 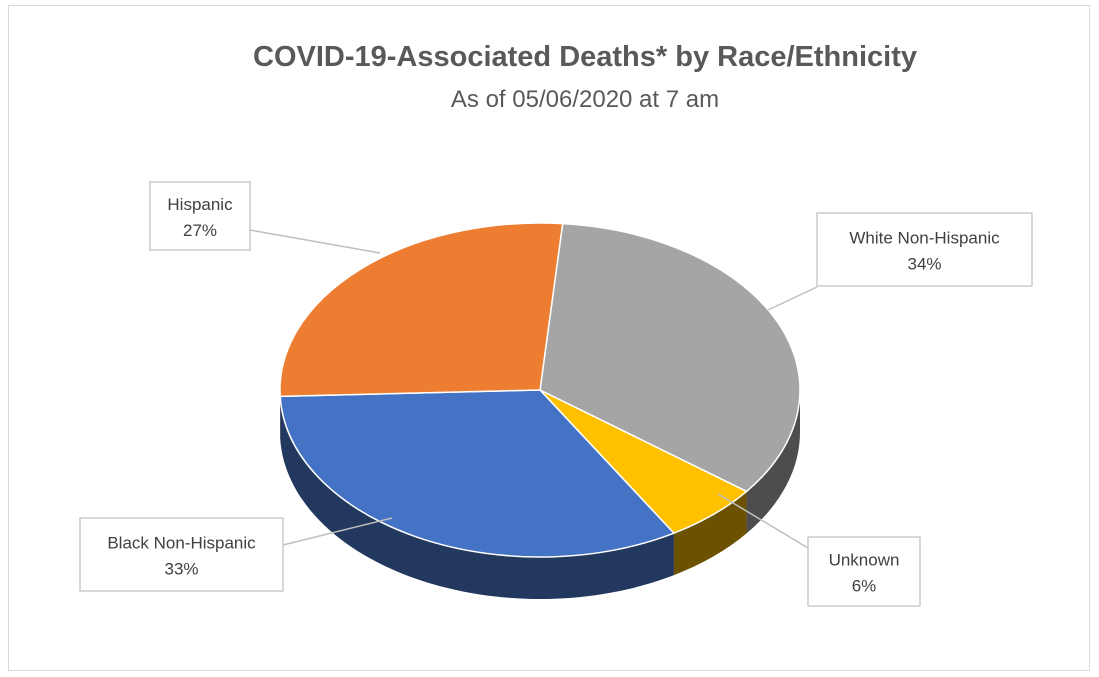 What do you see at coordinates (670, 357) in the screenshot?
I see `pie-slice-white-non-hispanic` at bounding box center [670, 357].